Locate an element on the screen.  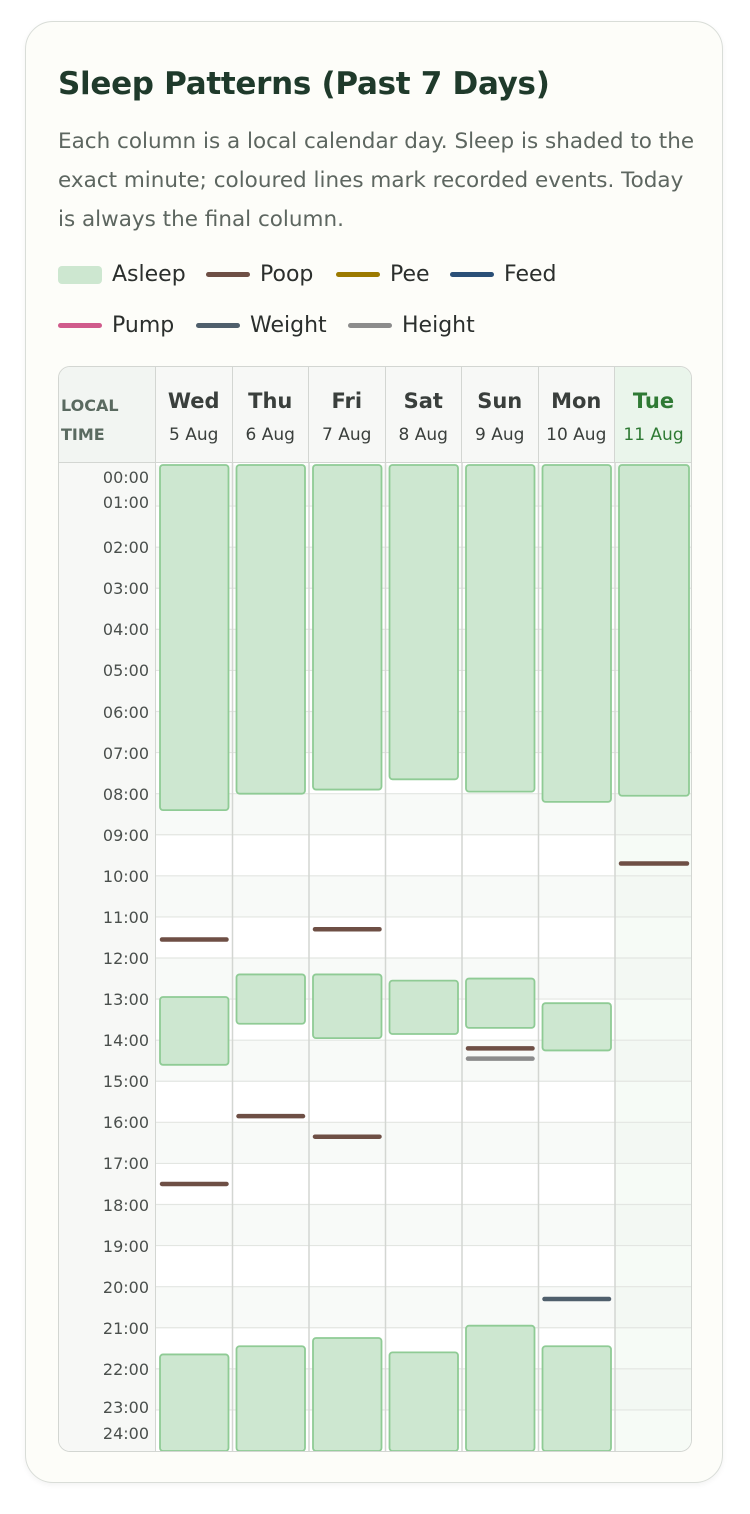
day-name: Thu is located at coordinates (270, 401).